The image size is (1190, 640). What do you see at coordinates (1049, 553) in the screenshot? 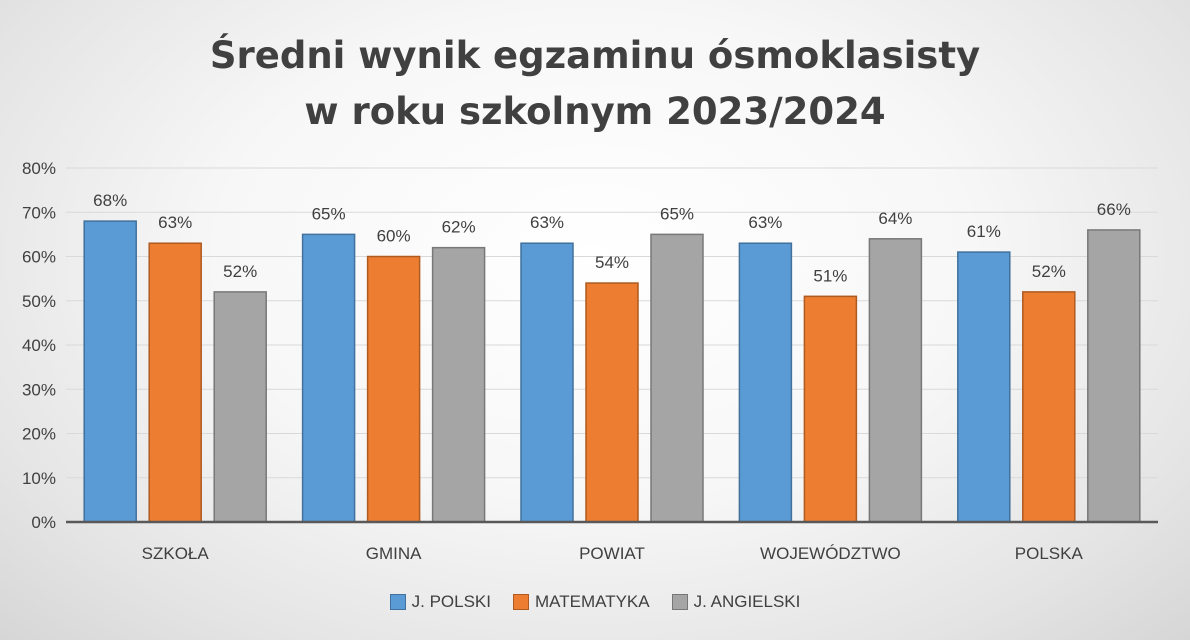
I see `category-label: POLSKA` at bounding box center [1049, 553].